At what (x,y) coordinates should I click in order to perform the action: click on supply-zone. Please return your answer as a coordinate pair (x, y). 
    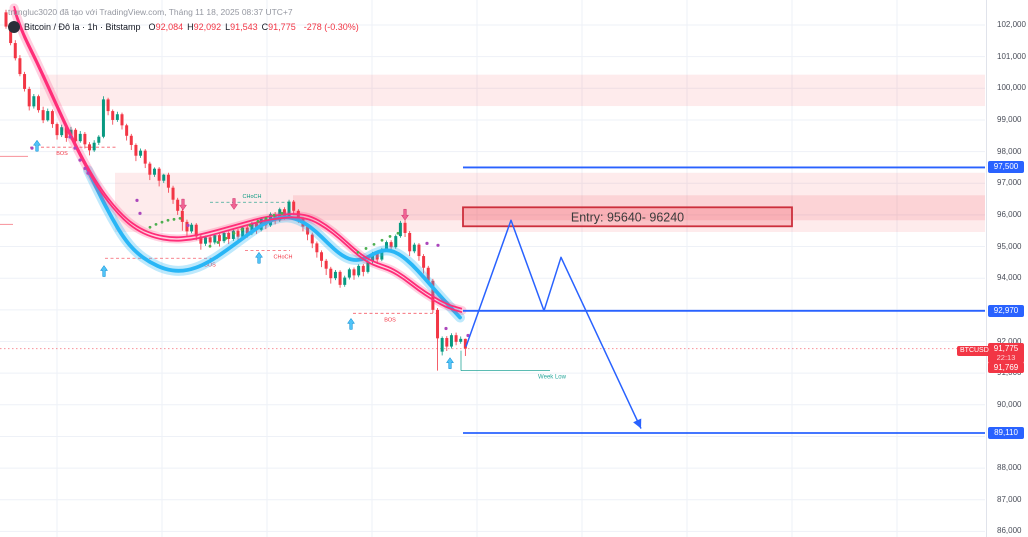
    Looking at the image, I should click on (512, 90).